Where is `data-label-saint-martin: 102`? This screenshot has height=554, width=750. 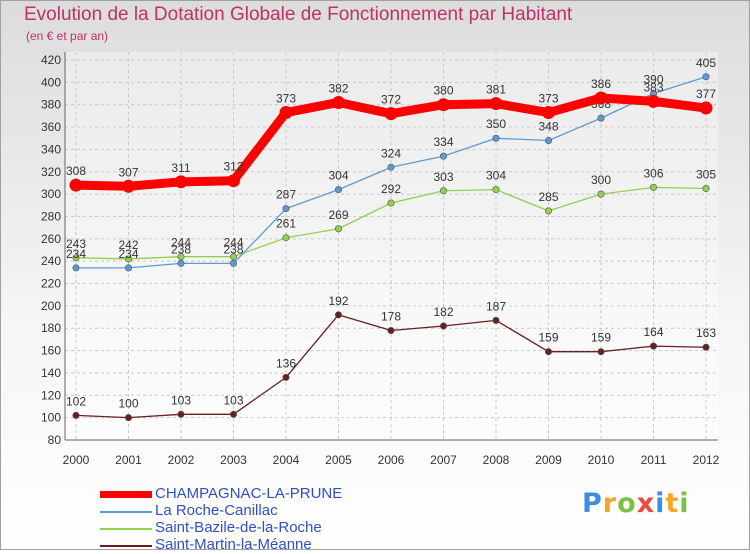
data-label-saint-martin: 102 is located at coordinates (76, 401).